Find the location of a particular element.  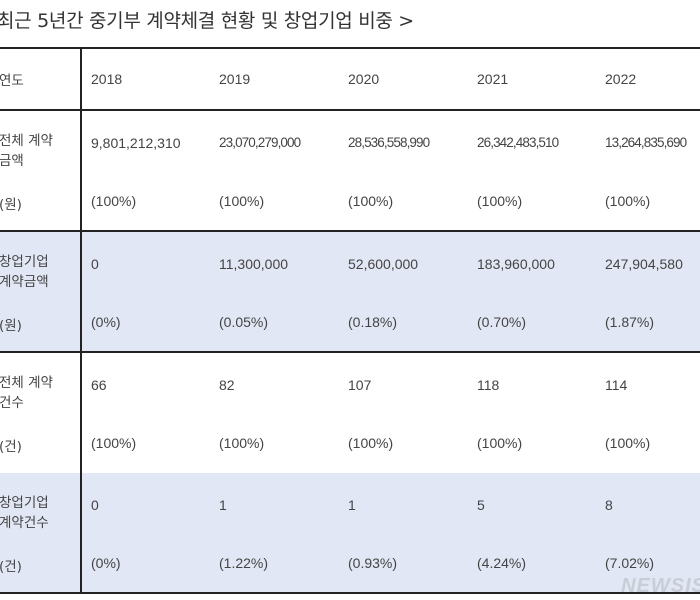

value-cell: 11,300,000 is located at coordinates (274, 261).